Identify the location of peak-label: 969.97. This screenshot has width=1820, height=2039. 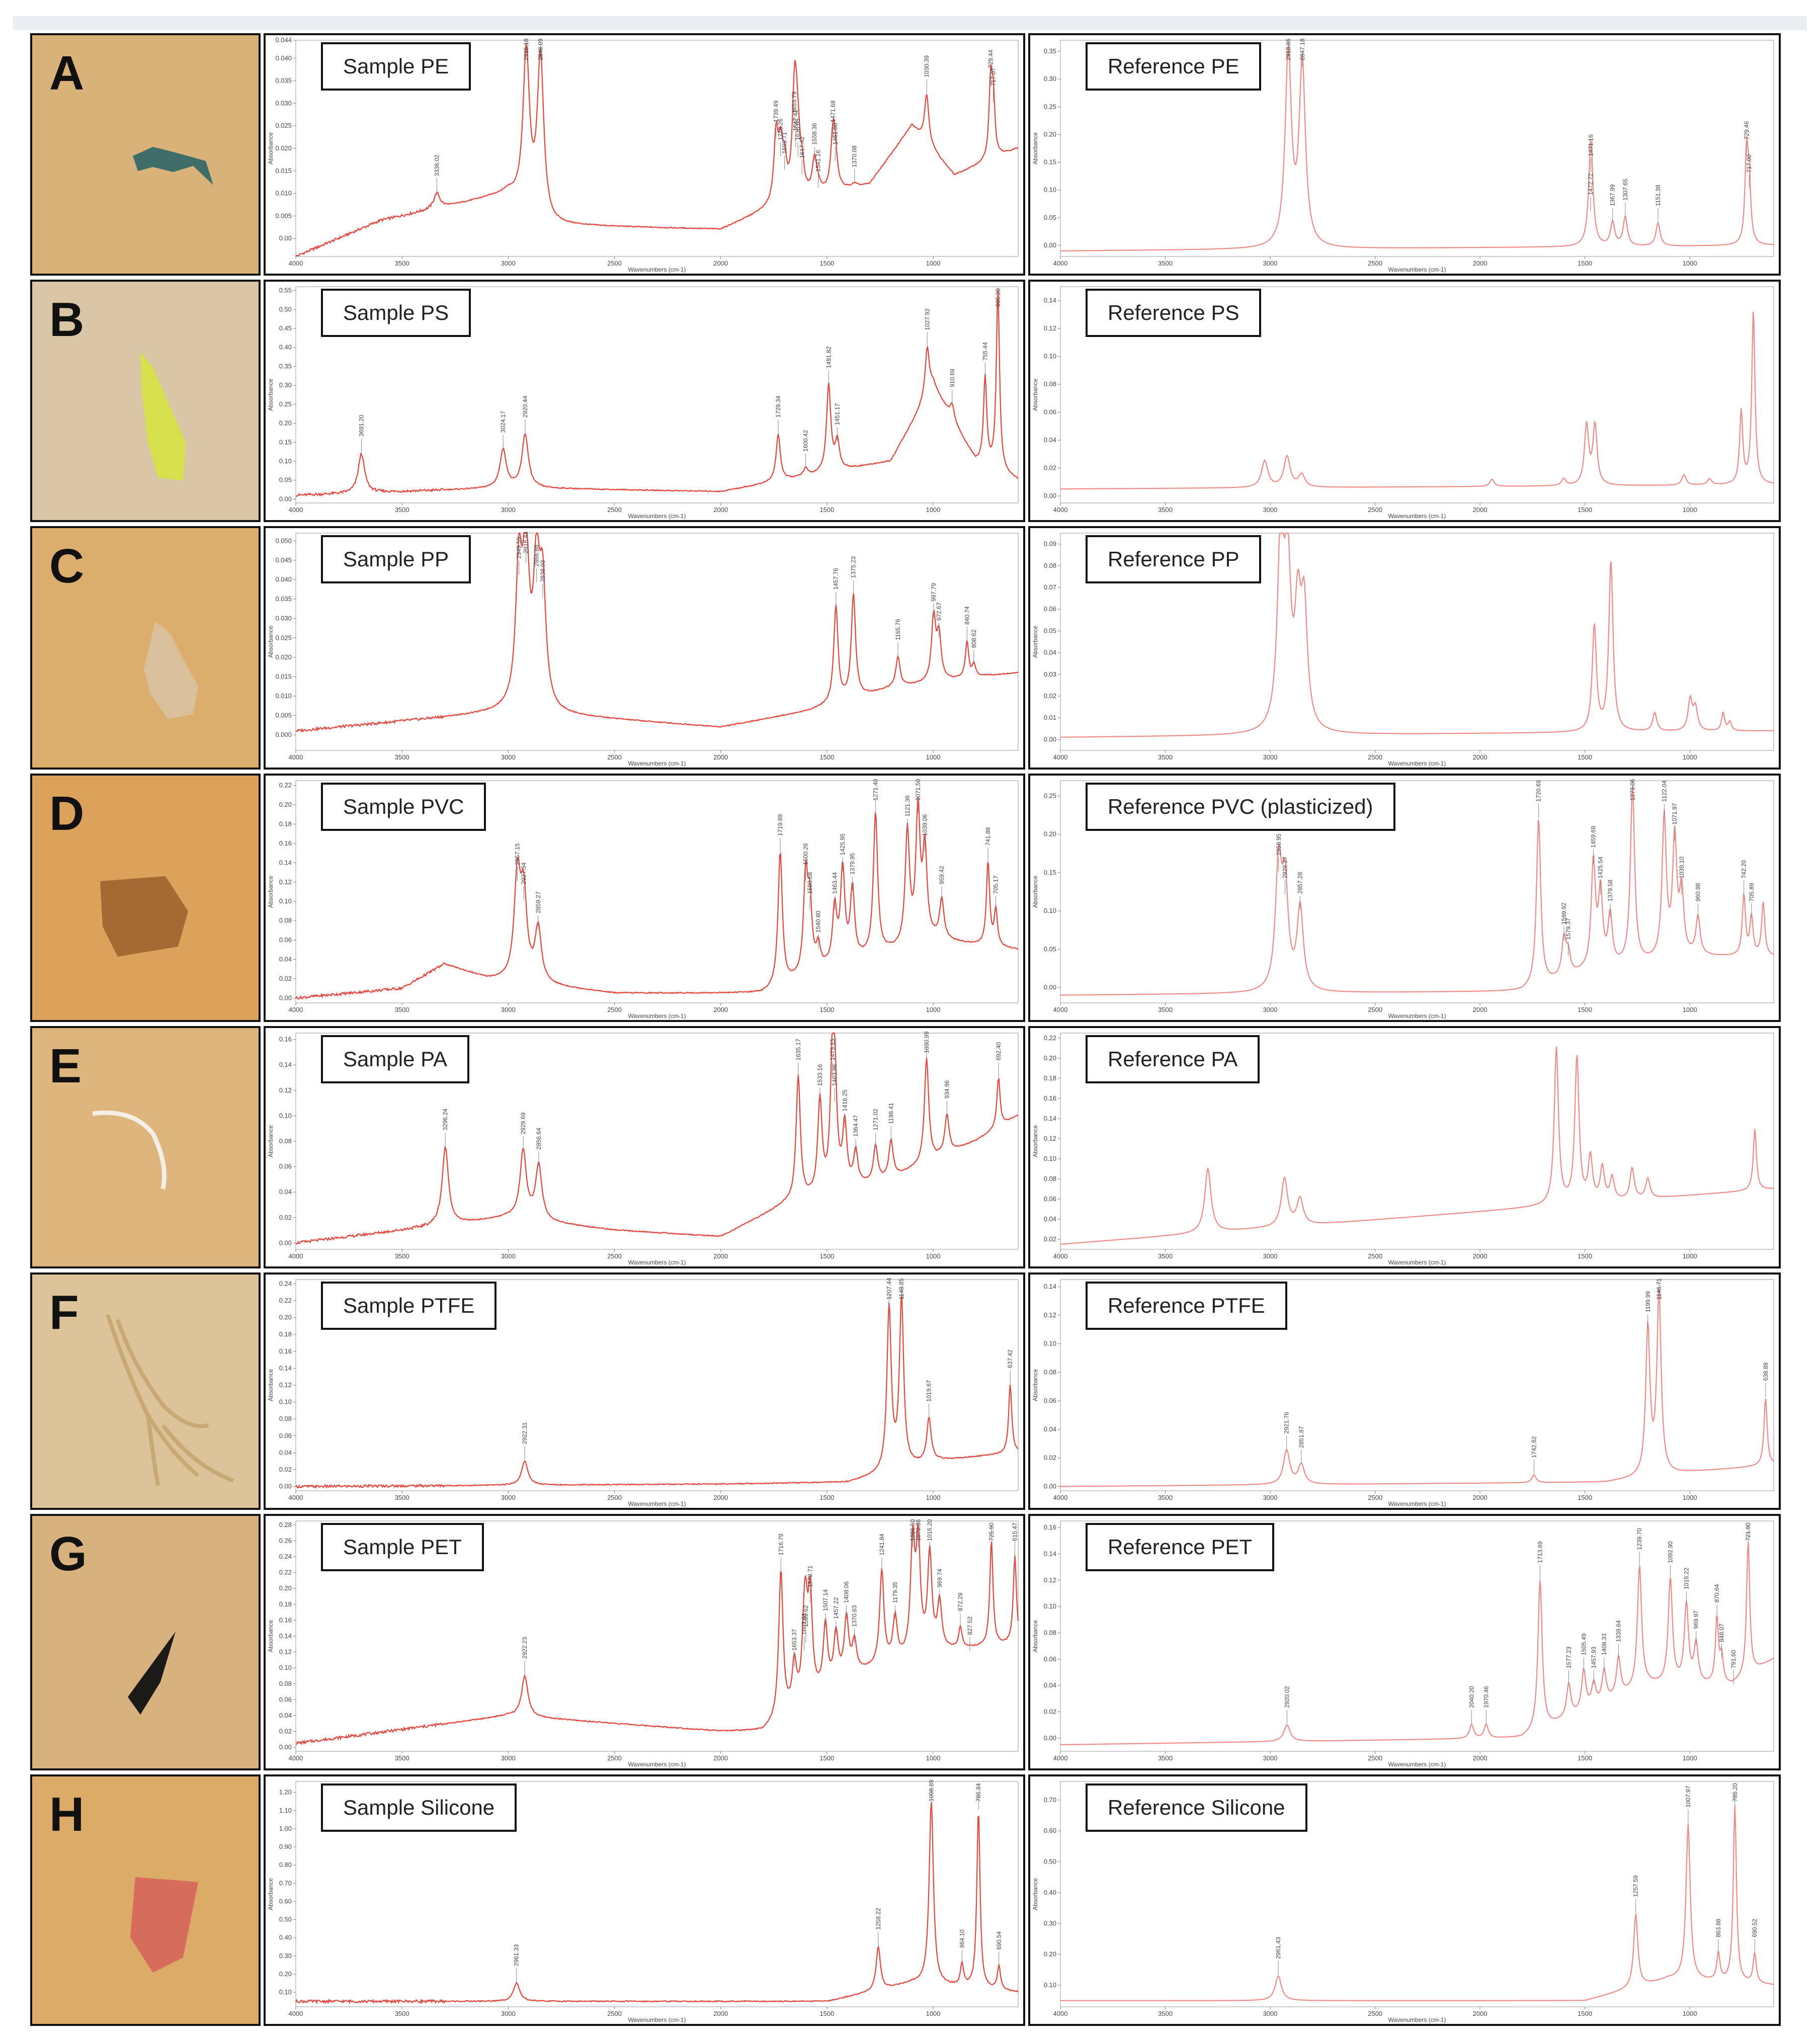
(1697, 1619).